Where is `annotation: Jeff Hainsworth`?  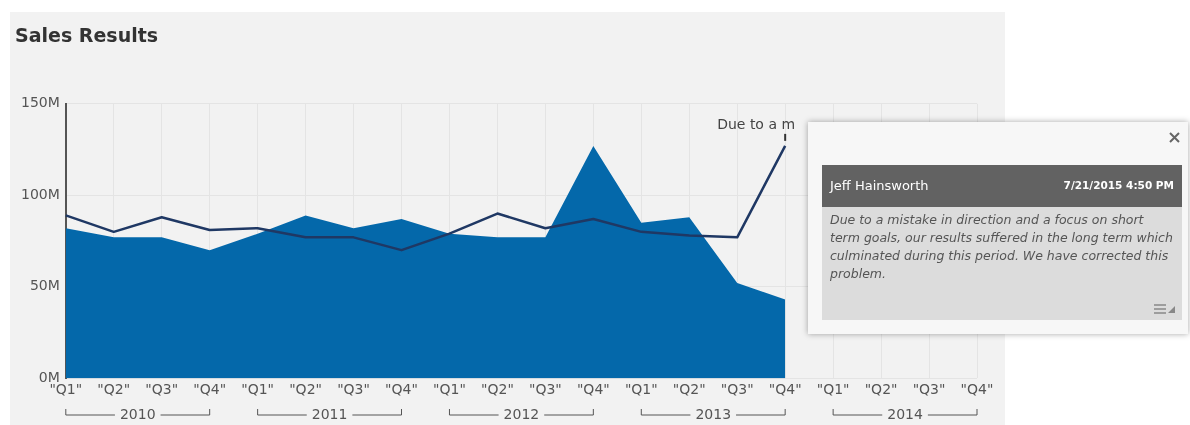
annotation: Jeff Hainsworth is located at coordinates (879, 185).